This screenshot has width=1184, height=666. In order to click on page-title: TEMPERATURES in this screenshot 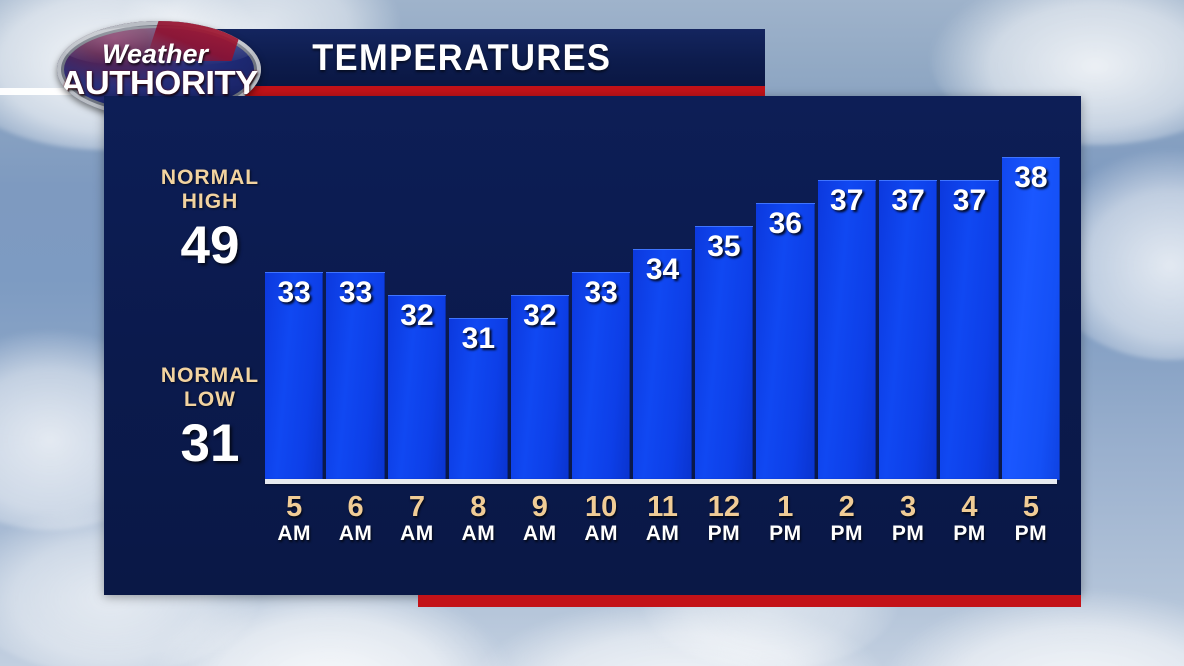, I will do `click(461, 57)`.